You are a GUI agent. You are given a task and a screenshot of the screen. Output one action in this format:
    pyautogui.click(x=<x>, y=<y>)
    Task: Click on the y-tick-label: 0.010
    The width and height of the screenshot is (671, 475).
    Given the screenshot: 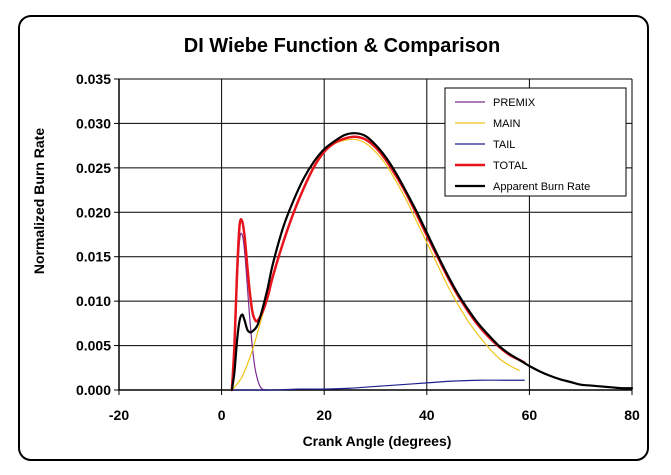 What is the action you would take?
    pyautogui.click(x=93, y=301)
    